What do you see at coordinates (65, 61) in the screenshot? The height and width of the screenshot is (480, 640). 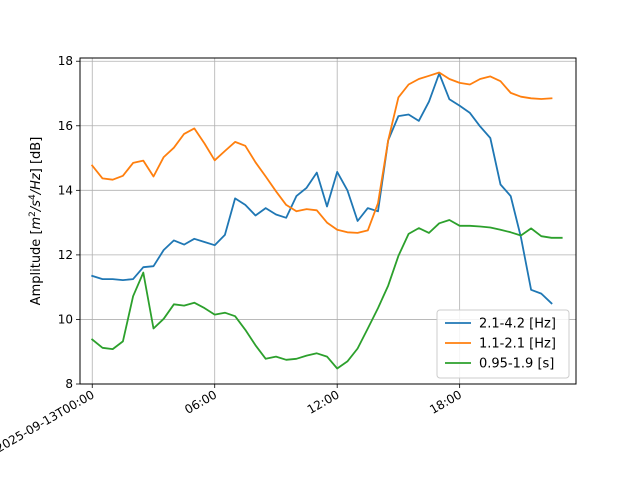 I see `y-tick-label: 18` at bounding box center [65, 61].